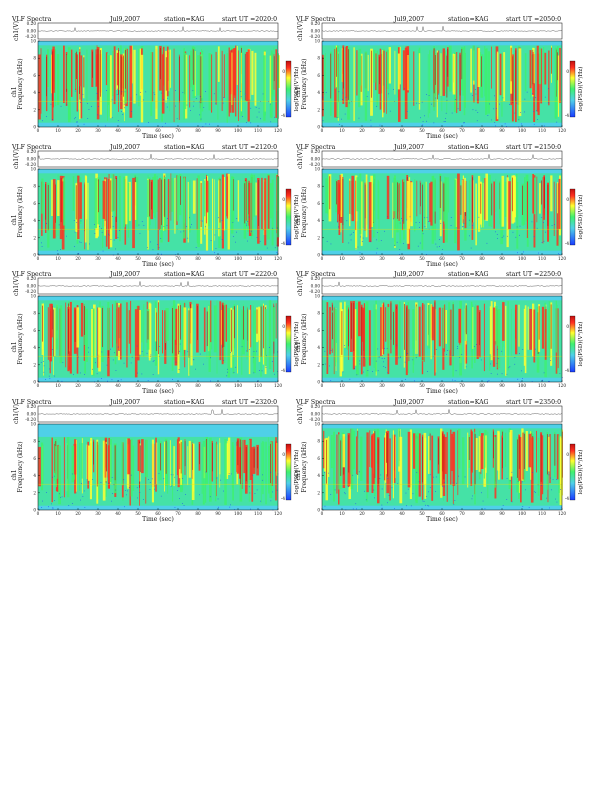  What do you see at coordinates (580, 344) in the screenshot?
I see `colorbar-label: log(PSD)(V²/Hz)` at bounding box center [580, 344].